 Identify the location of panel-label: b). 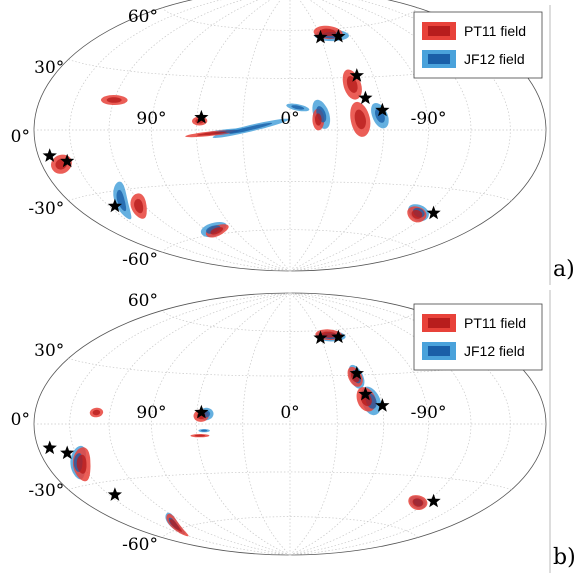
(564, 557).